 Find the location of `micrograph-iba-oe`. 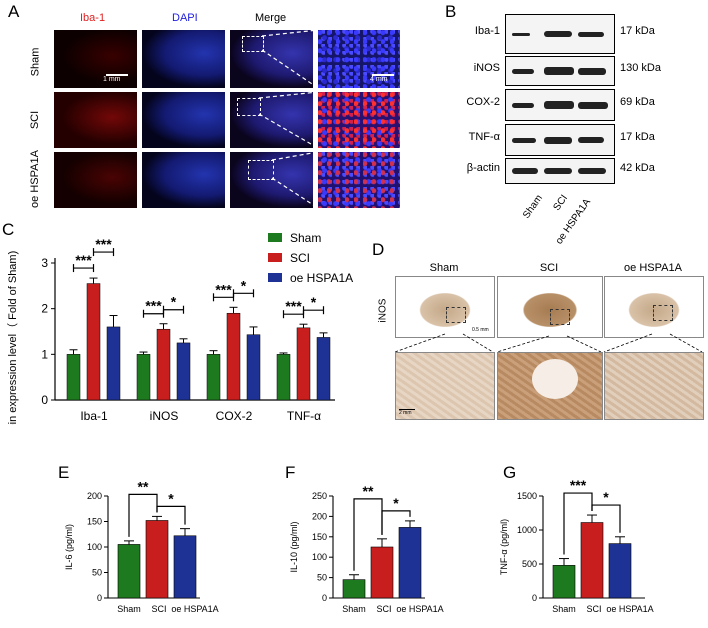

micrograph-iba-oe is located at coordinates (95, 180).